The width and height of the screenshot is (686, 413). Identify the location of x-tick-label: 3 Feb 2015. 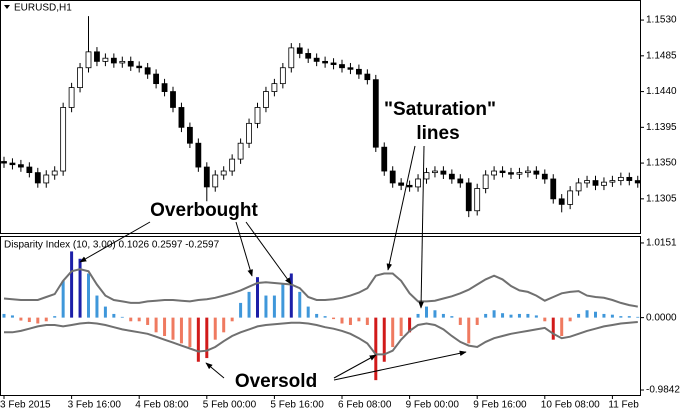
(25, 405).